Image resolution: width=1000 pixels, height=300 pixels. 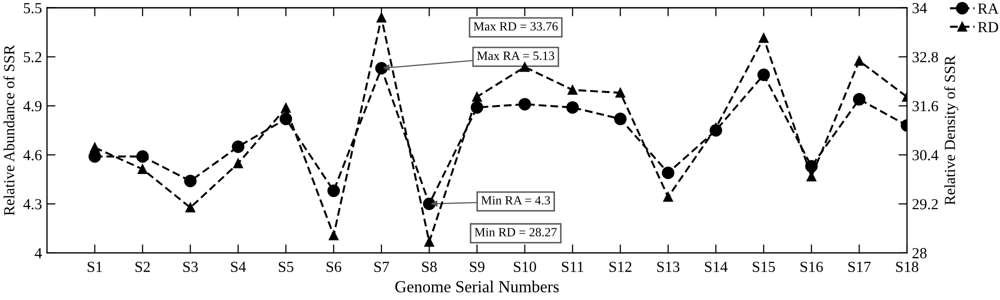 I want to click on y-tick-label: 4.3, so click(x=32, y=204).